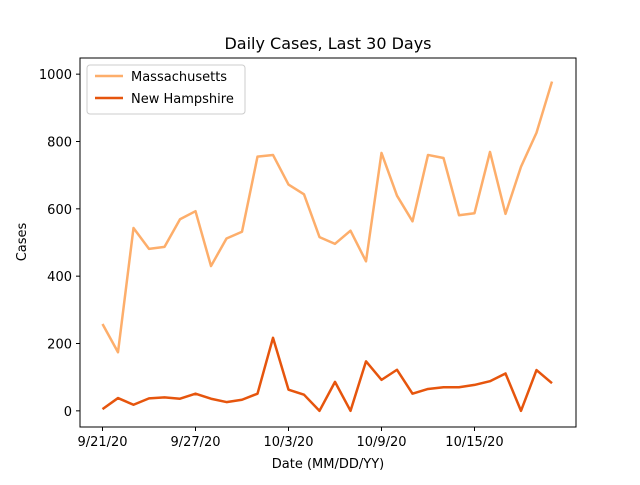 The width and height of the screenshot is (640, 485). I want to click on x-axis-ticks: 9/21/20 9/27/20 10/3/20 10/9/20 10/15/20, so click(290, 438).